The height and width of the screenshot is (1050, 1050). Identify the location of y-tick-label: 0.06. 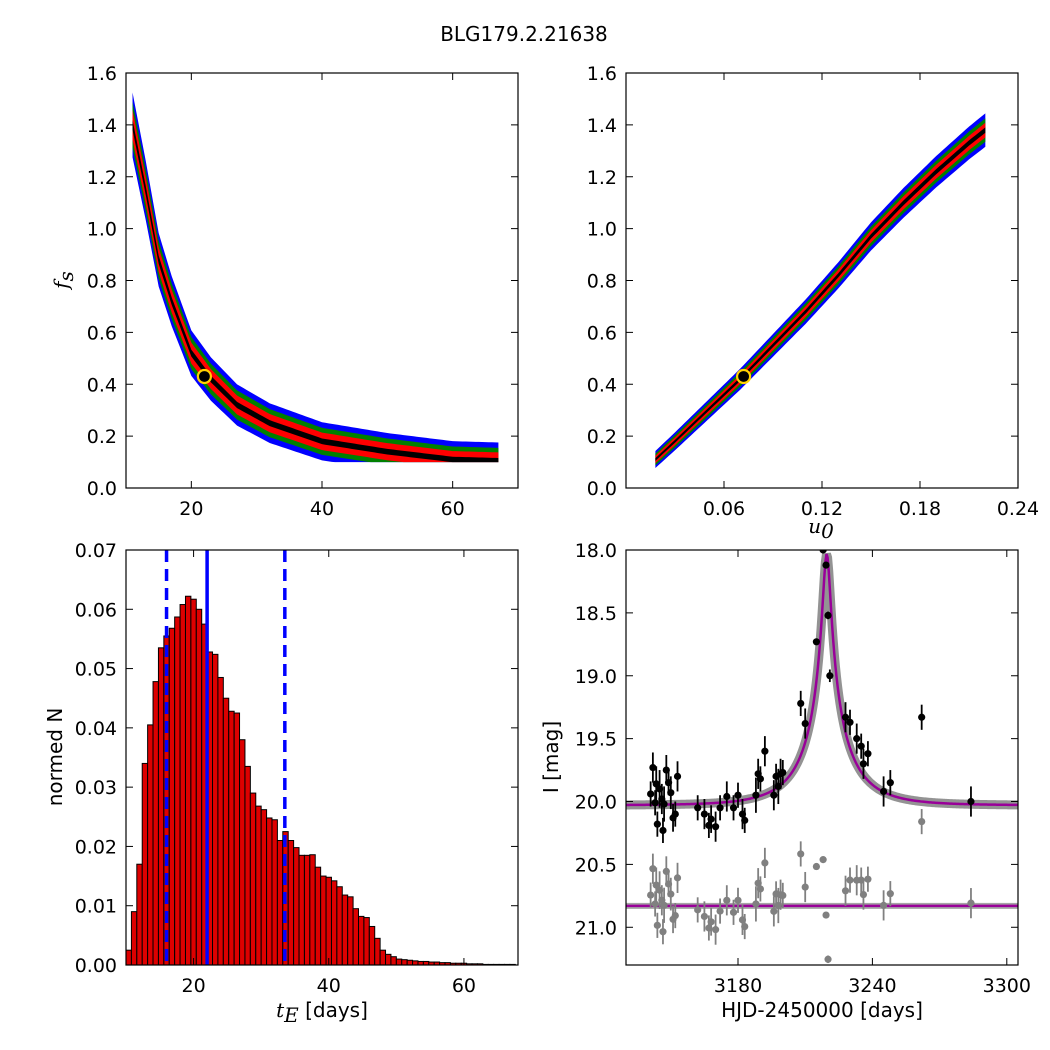
(96, 610).